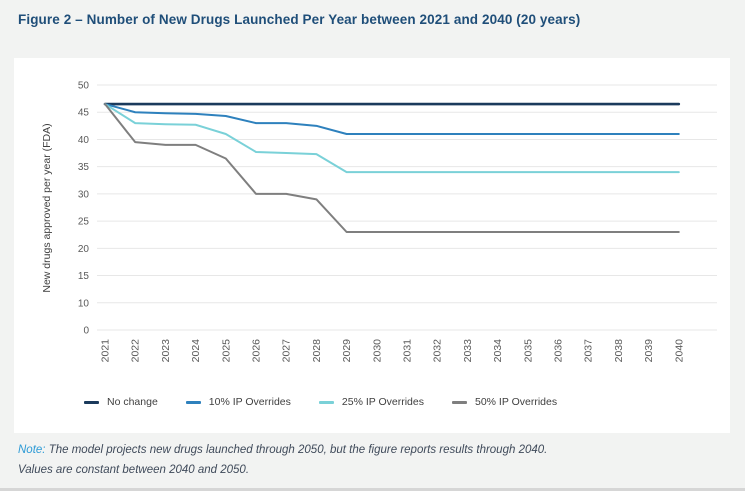 This screenshot has width=745, height=491. What do you see at coordinates (136, 351) in the screenshot?
I see `x-tick-label: 2022` at bounding box center [136, 351].